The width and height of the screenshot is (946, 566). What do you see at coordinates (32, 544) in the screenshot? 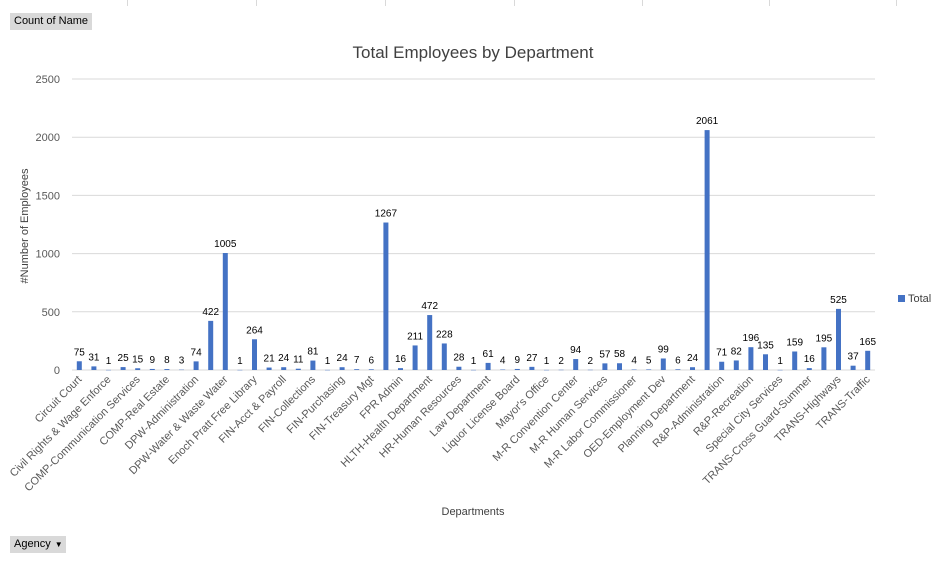
I see `pivot-axis-field-label: Agency` at bounding box center [32, 544].